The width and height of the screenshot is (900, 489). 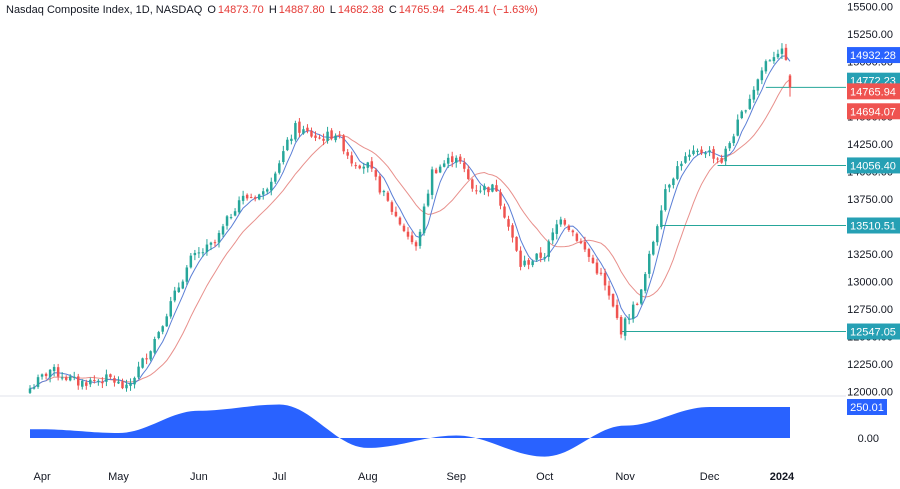 I want to click on x-tick-label: Apr, so click(x=42, y=477).